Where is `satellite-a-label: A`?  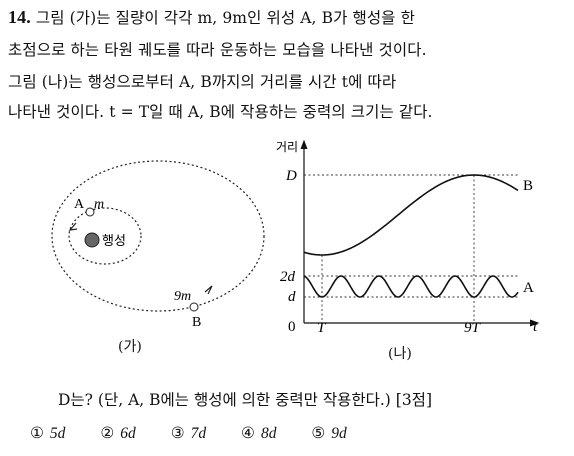 satellite-a-label: A is located at coordinates (79, 204).